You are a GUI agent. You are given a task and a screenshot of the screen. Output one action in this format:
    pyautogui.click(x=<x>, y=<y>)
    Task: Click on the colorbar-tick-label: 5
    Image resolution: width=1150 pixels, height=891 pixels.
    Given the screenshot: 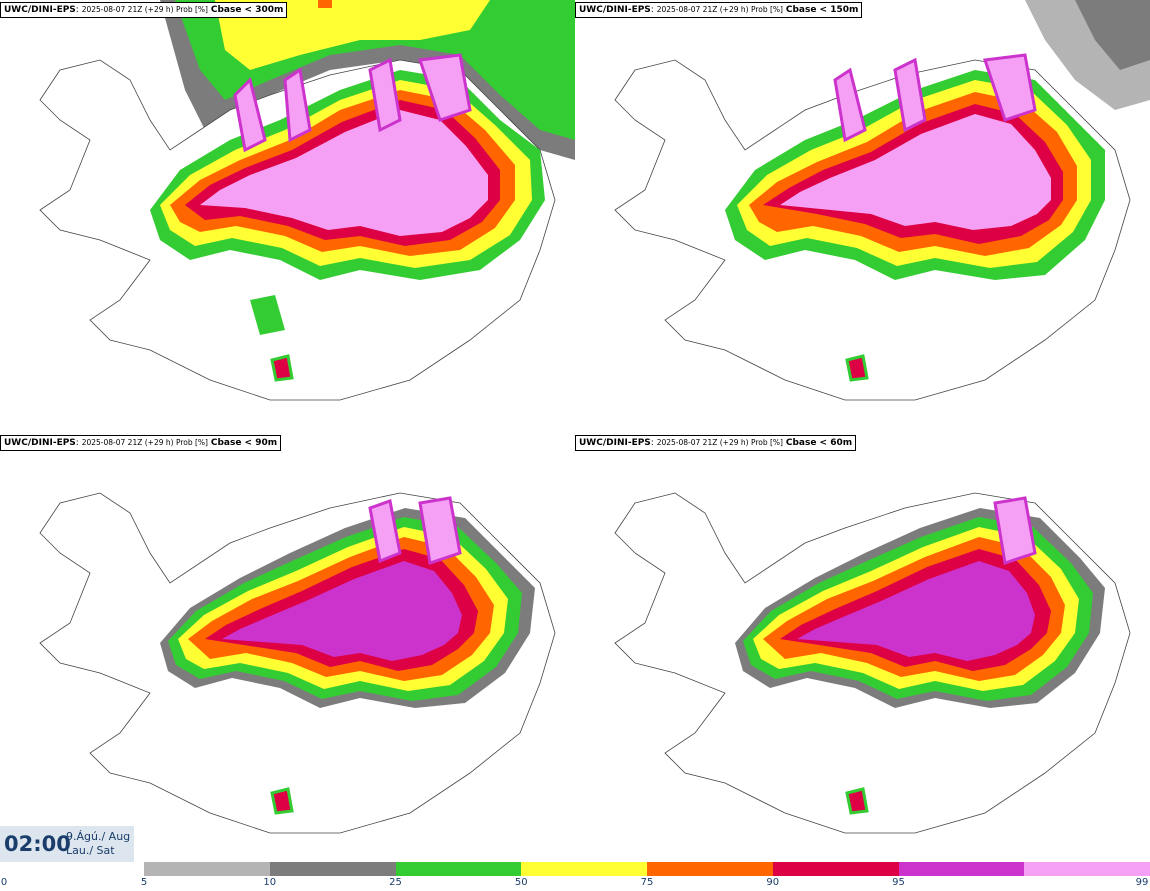 What is the action you would take?
    pyautogui.click(x=144, y=882)
    